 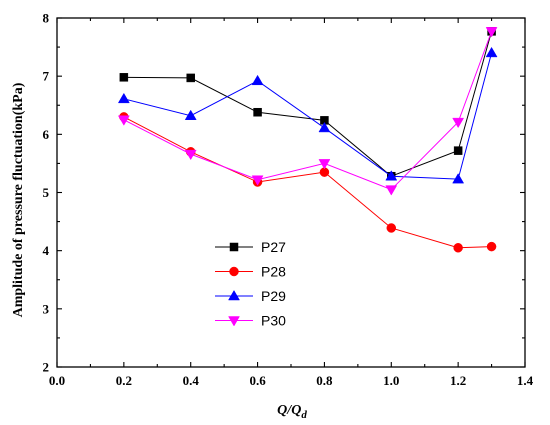 What do you see at coordinates (282, 410) in the screenshot?
I see `x-axis-title-q: Q` at bounding box center [282, 410].